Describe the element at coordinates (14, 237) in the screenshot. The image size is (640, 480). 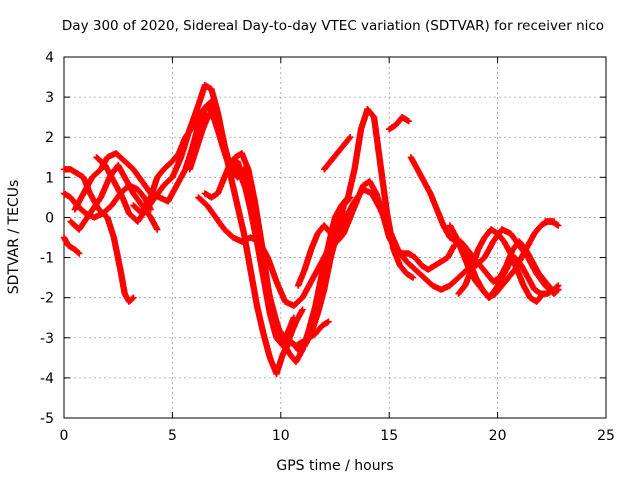
I see `y-axis-label: SDTVAR / TECUs` at that location.